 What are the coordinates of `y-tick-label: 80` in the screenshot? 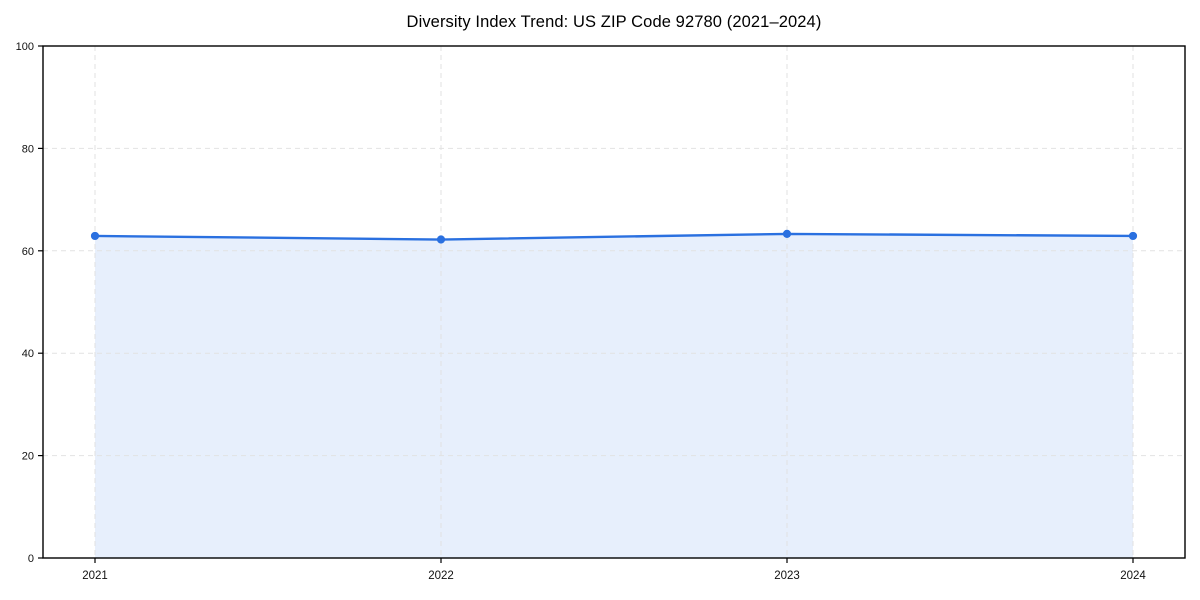 It's located at (28, 149).